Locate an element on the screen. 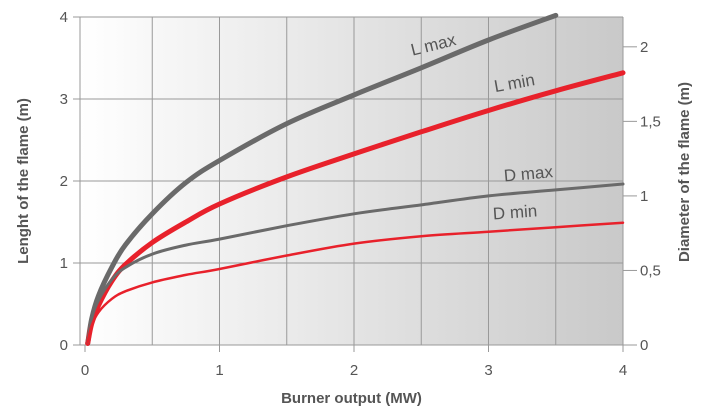 This screenshot has height=411, width=709. x-tick-label: 1 is located at coordinates (219, 370).